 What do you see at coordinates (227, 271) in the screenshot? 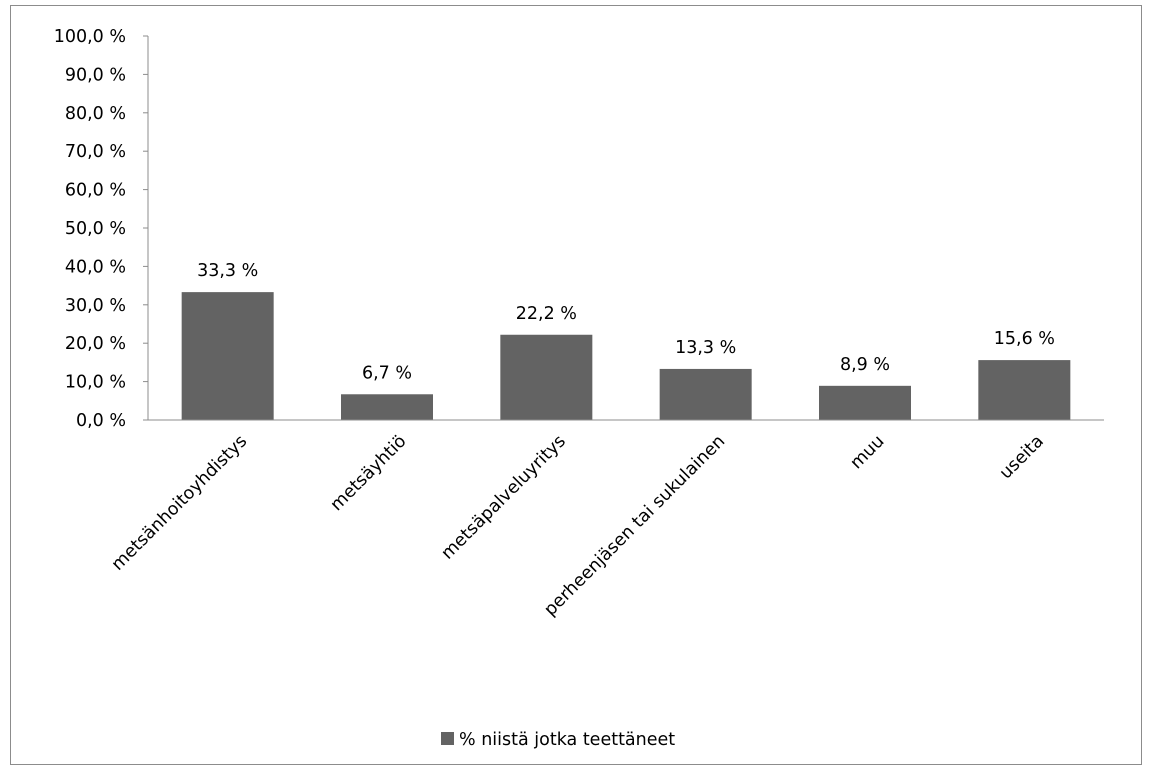
I see `bar-value-label: 33,3 %` at bounding box center [227, 271].